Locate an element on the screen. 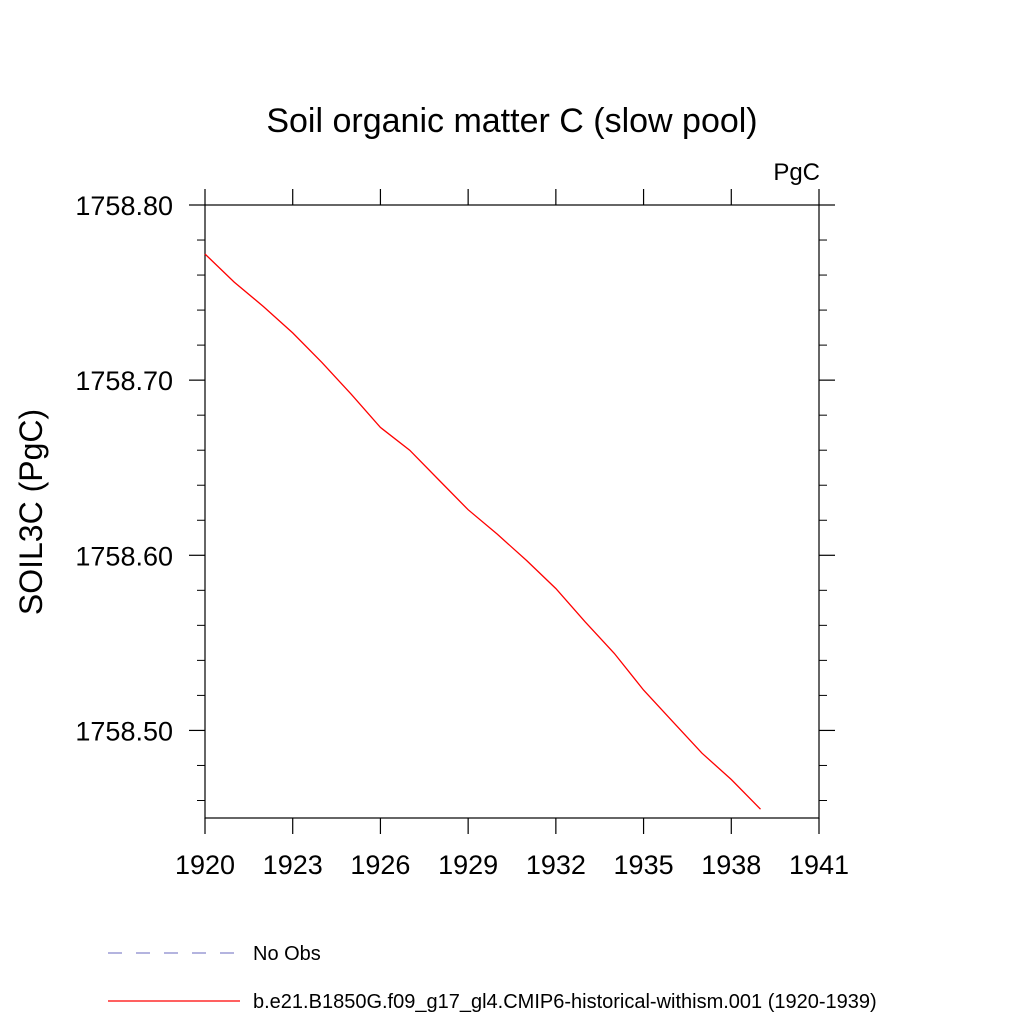 The width and height of the screenshot is (1024, 1029). y-axis-label: SOIL3C (PgC) is located at coordinates (31, 512).